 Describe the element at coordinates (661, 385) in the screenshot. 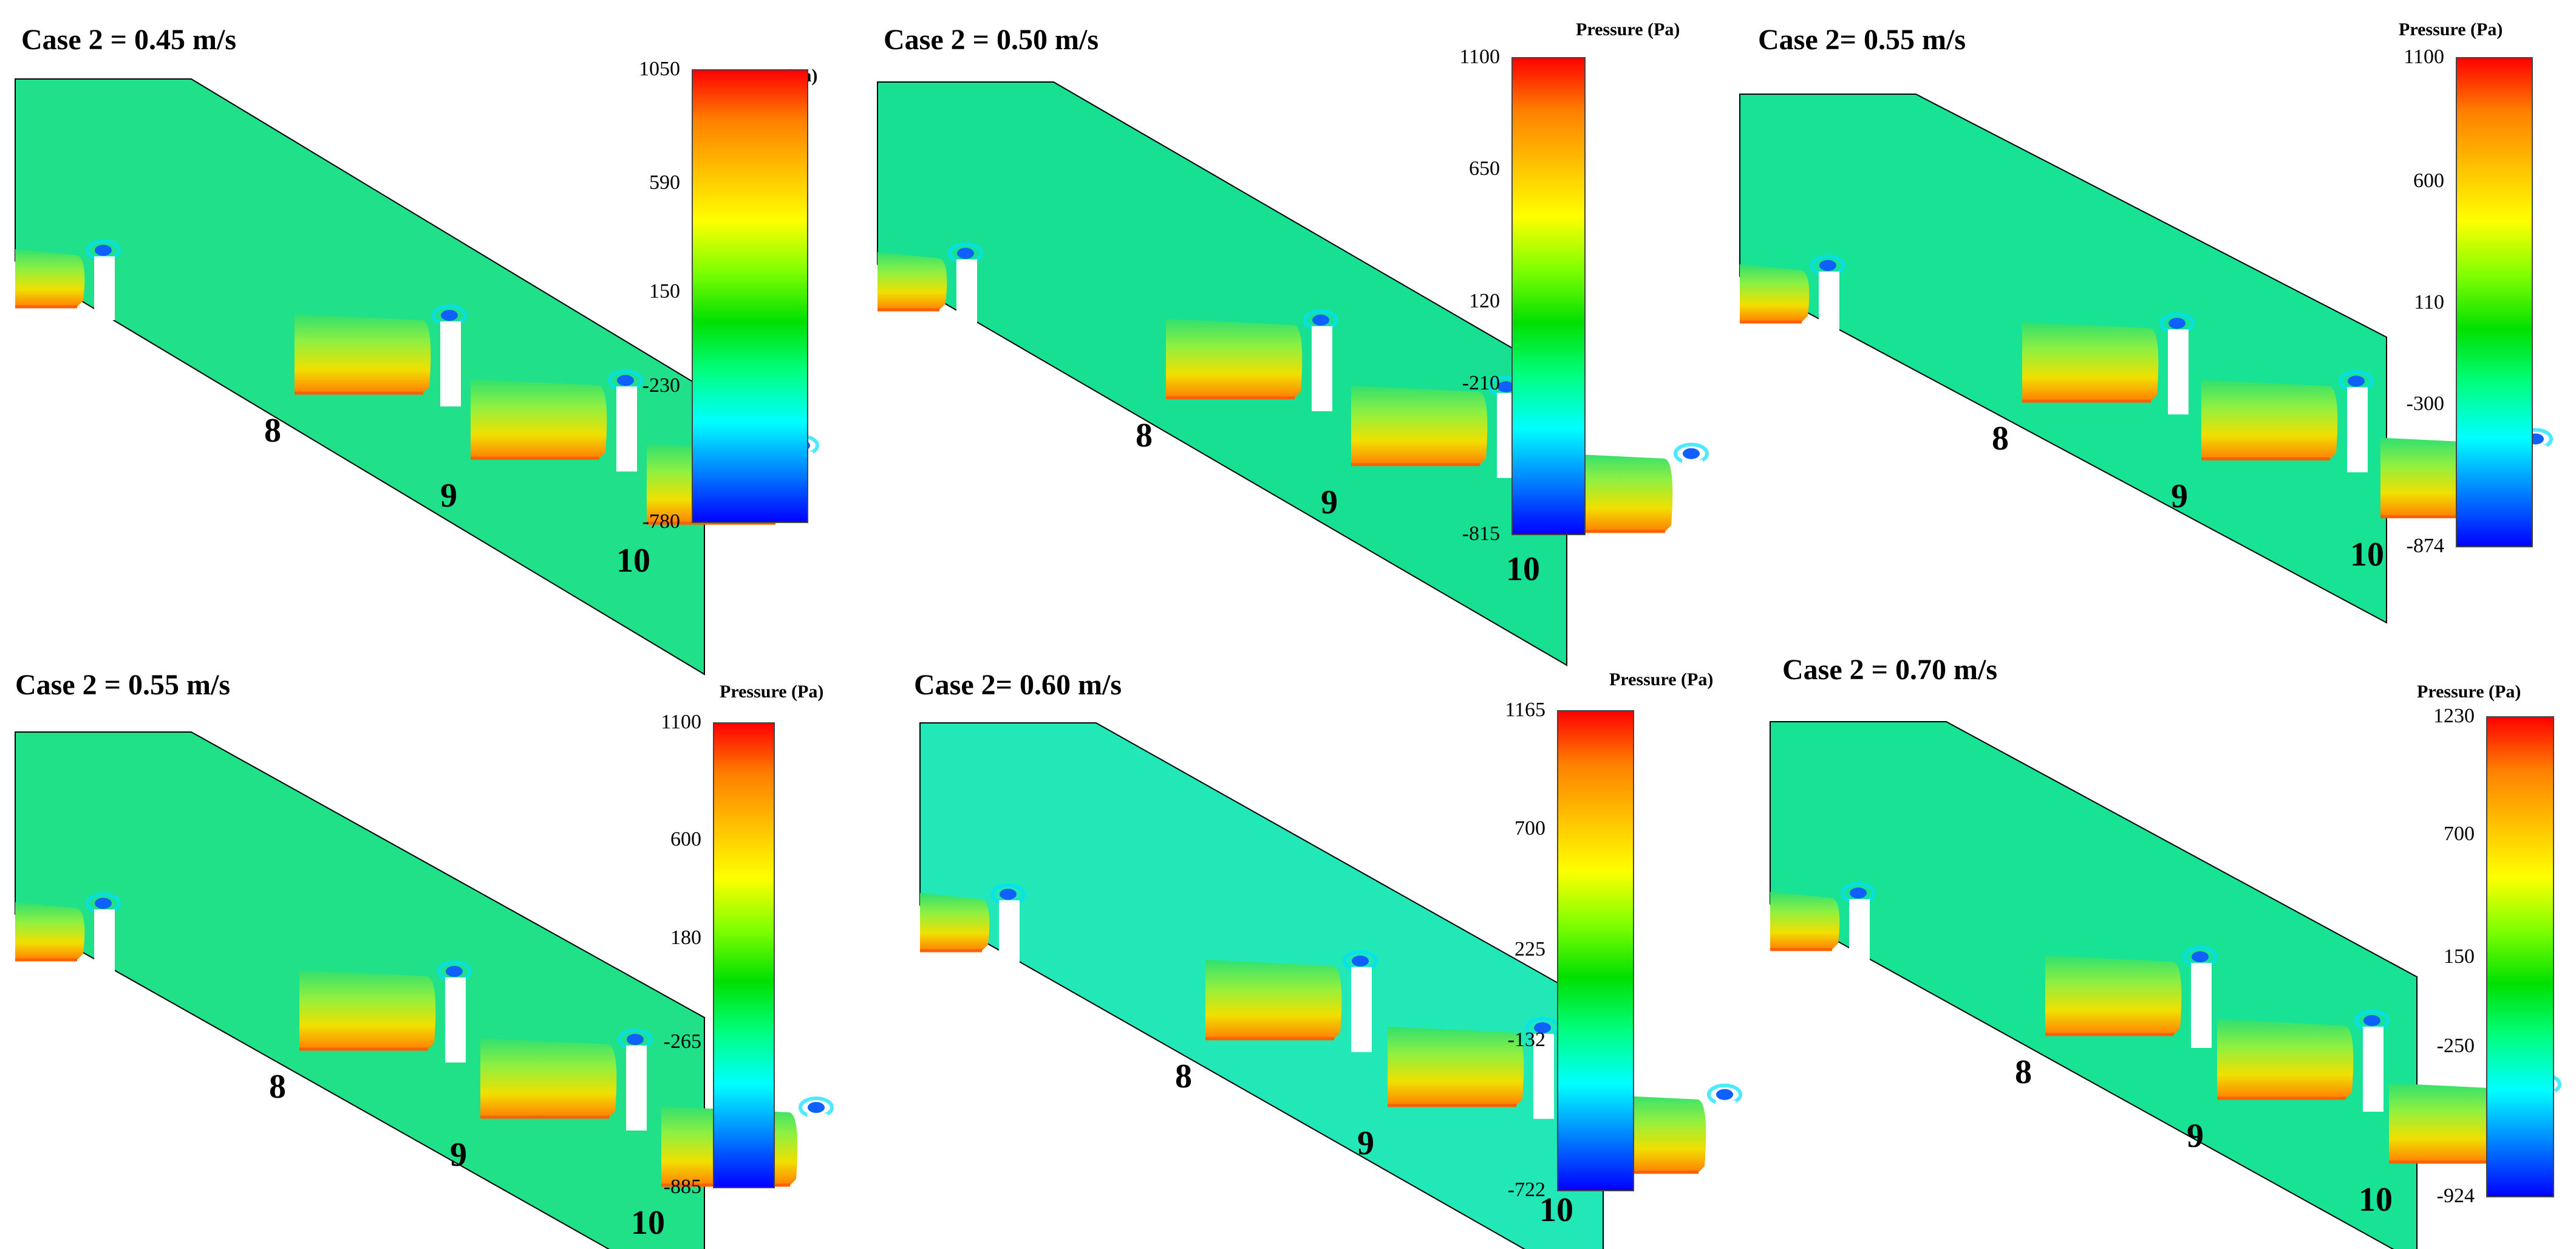

I see `tick-label: -230` at that location.